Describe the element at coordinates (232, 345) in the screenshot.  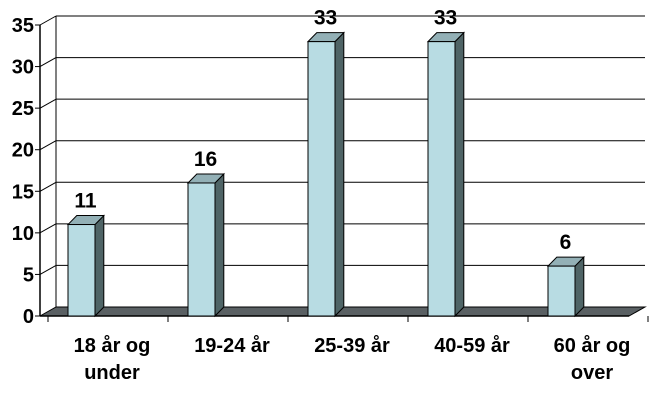
I see `x-tick-label: 19-24 år` at that location.